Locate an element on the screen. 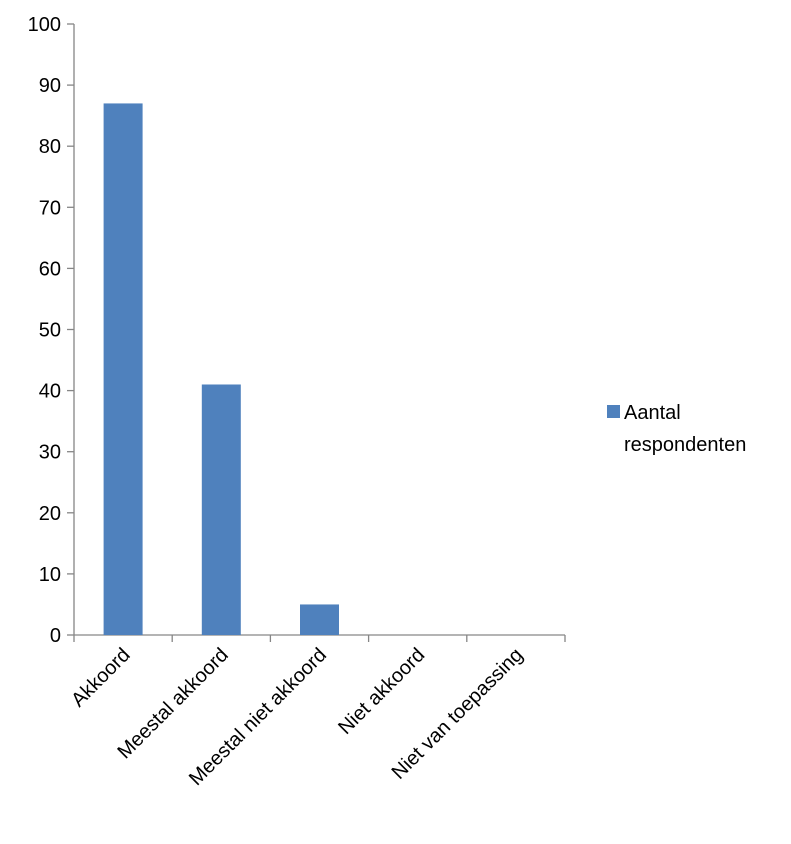 The width and height of the screenshot is (791, 844). y-axis-ticks: 0 10 20 30 40 50 60 70 80 90 100 is located at coordinates (51, 330).